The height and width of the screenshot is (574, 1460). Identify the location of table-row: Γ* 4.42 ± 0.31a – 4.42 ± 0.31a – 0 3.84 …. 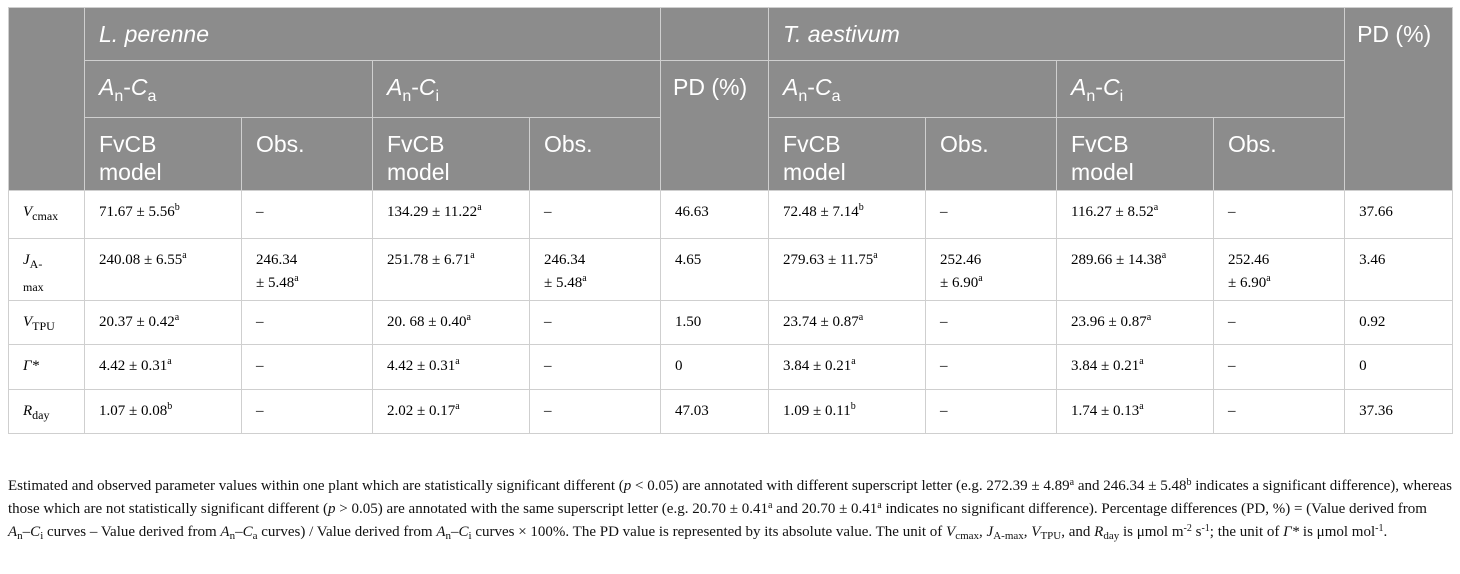
(731, 367).